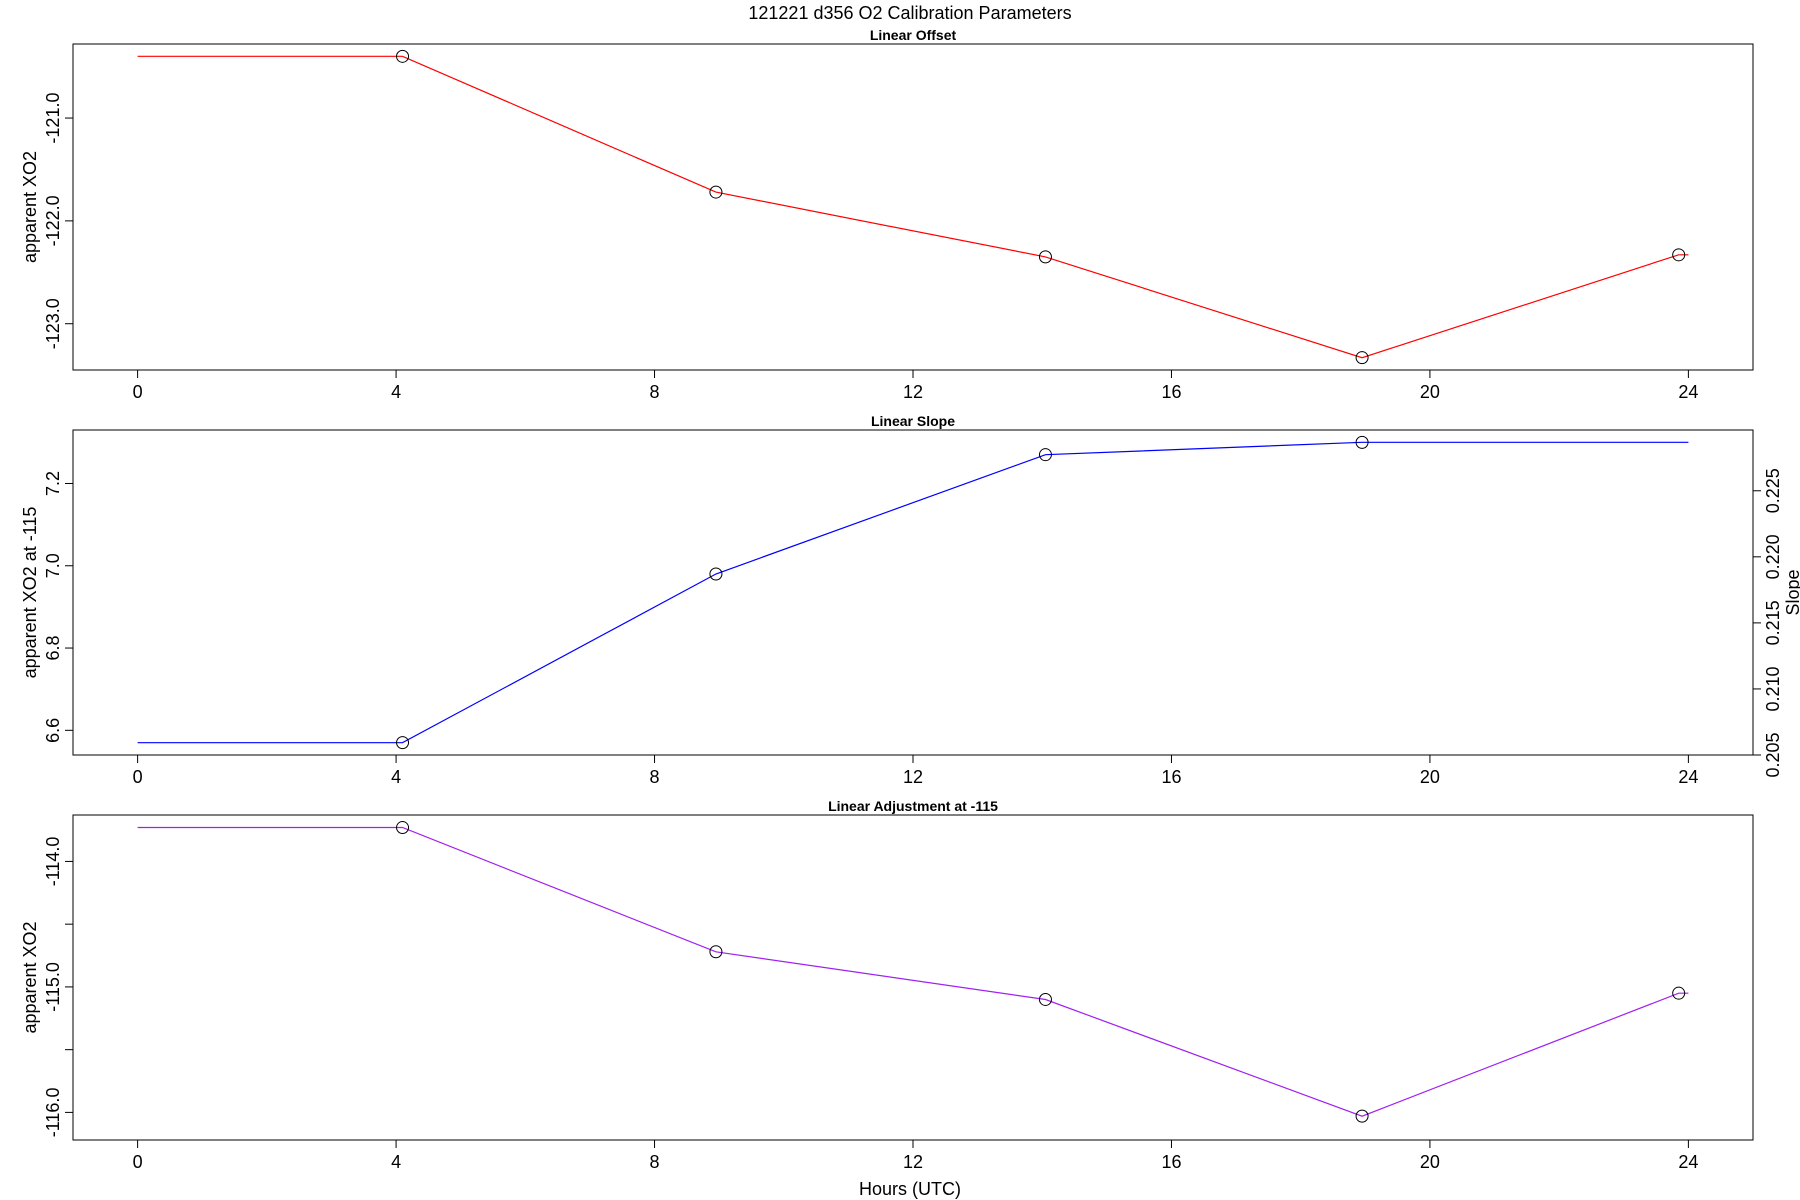 The width and height of the screenshot is (1800, 1200). I want to click on y2-tick-label: 0.220, so click(1773, 556).